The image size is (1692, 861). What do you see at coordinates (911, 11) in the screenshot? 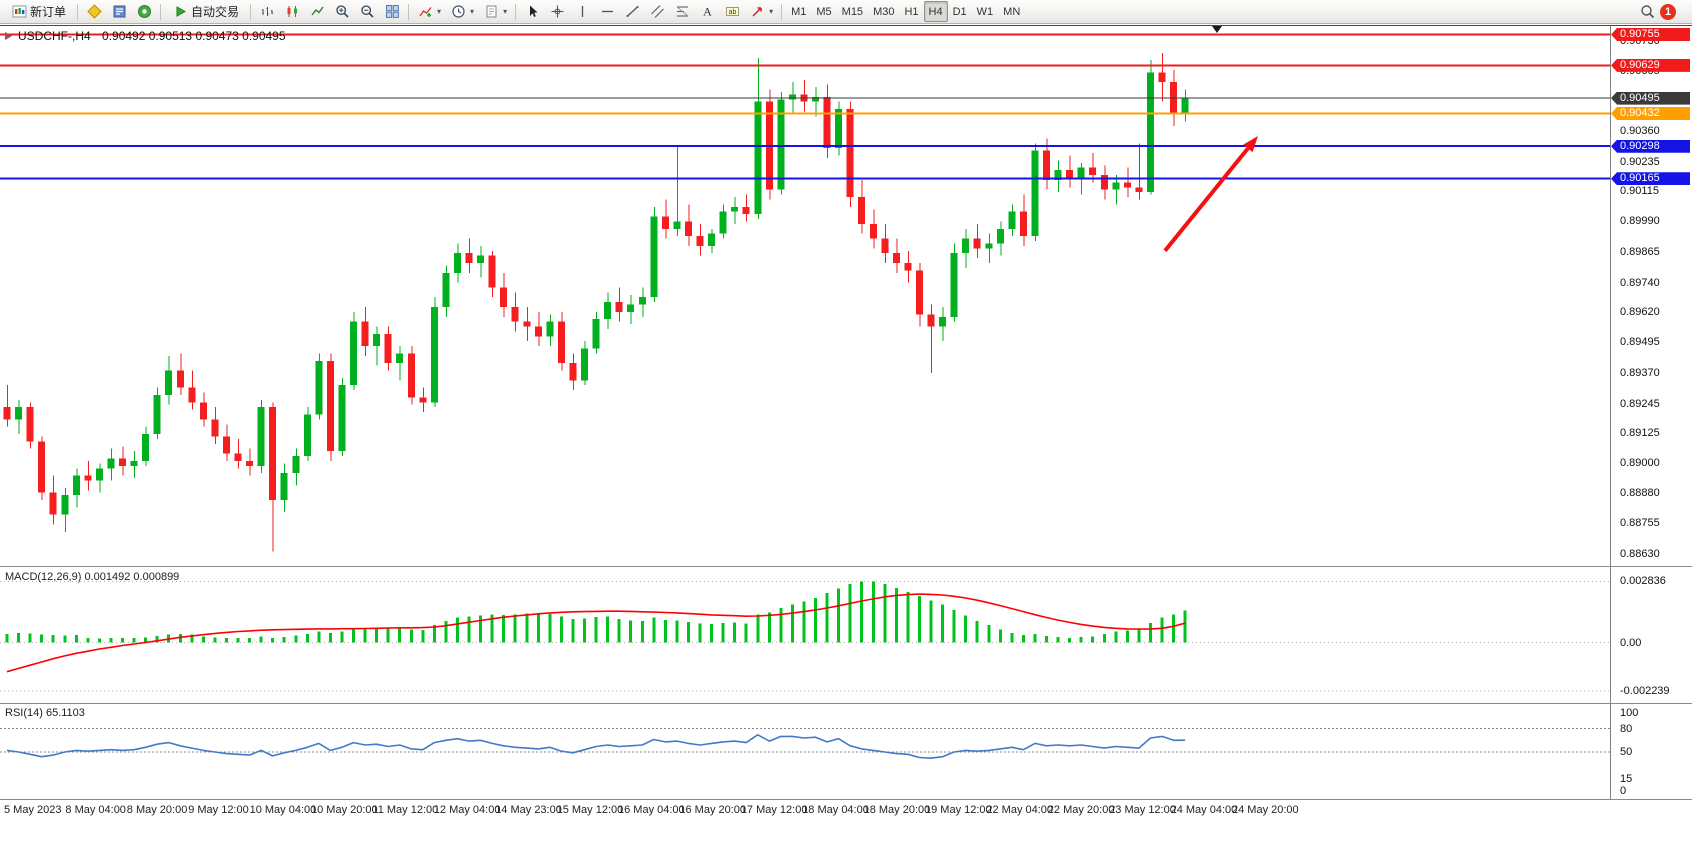
I see `timeframe-h1-button: H1` at bounding box center [911, 11].